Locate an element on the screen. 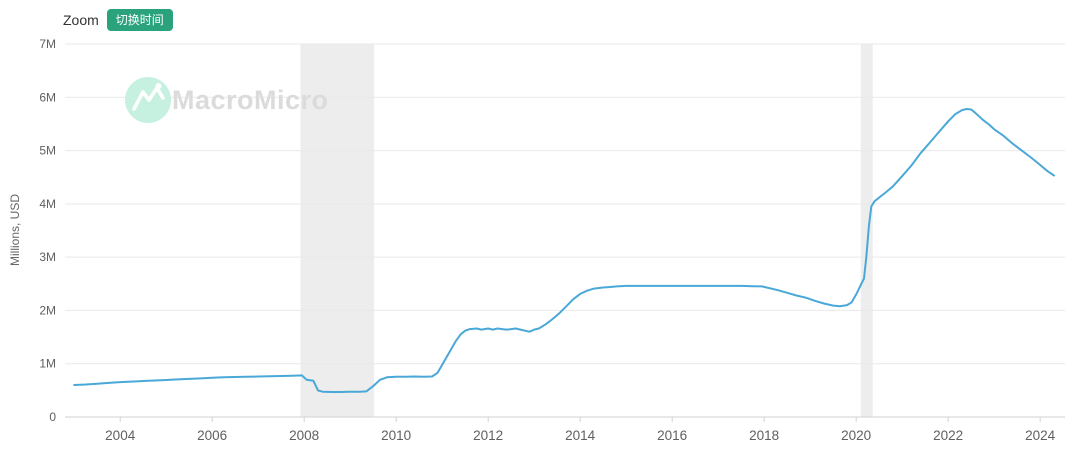 The height and width of the screenshot is (460, 1080). x-tick-label: 2010 is located at coordinates (396, 435).